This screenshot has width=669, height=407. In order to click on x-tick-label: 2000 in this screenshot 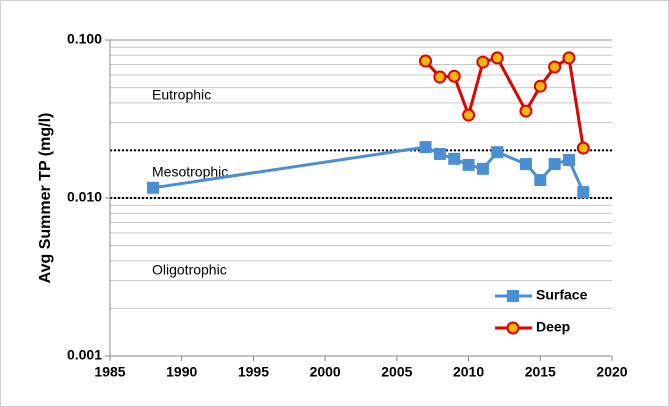, I will do `click(325, 372)`.